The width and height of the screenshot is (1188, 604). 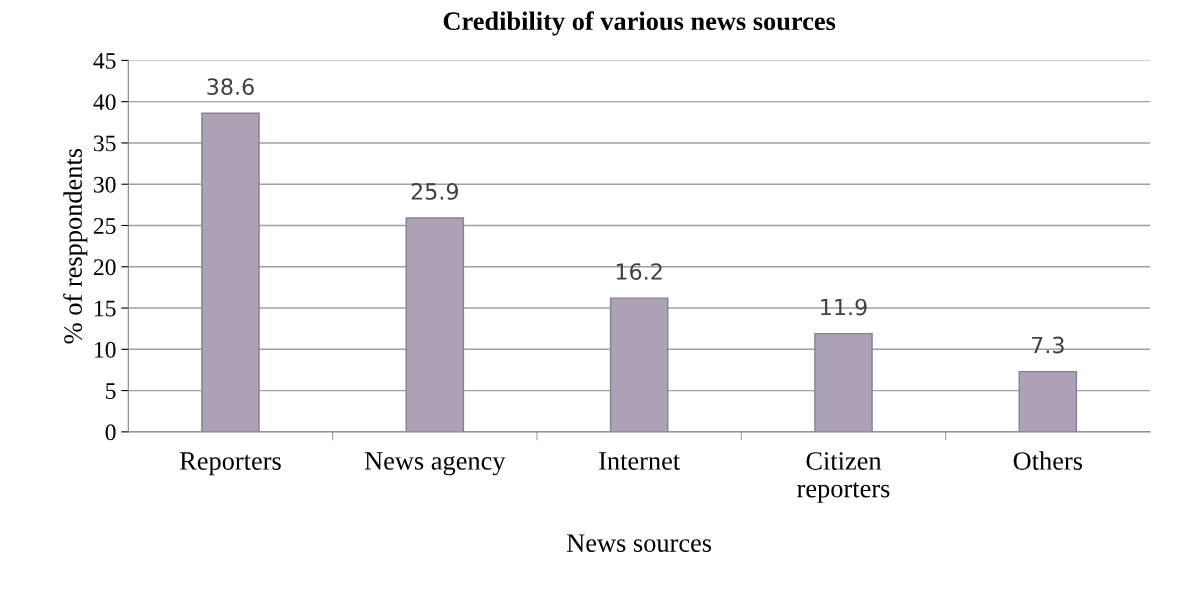 What do you see at coordinates (230, 87) in the screenshot?
I see `data-label: 38.6` at bounding box center [230, 87].